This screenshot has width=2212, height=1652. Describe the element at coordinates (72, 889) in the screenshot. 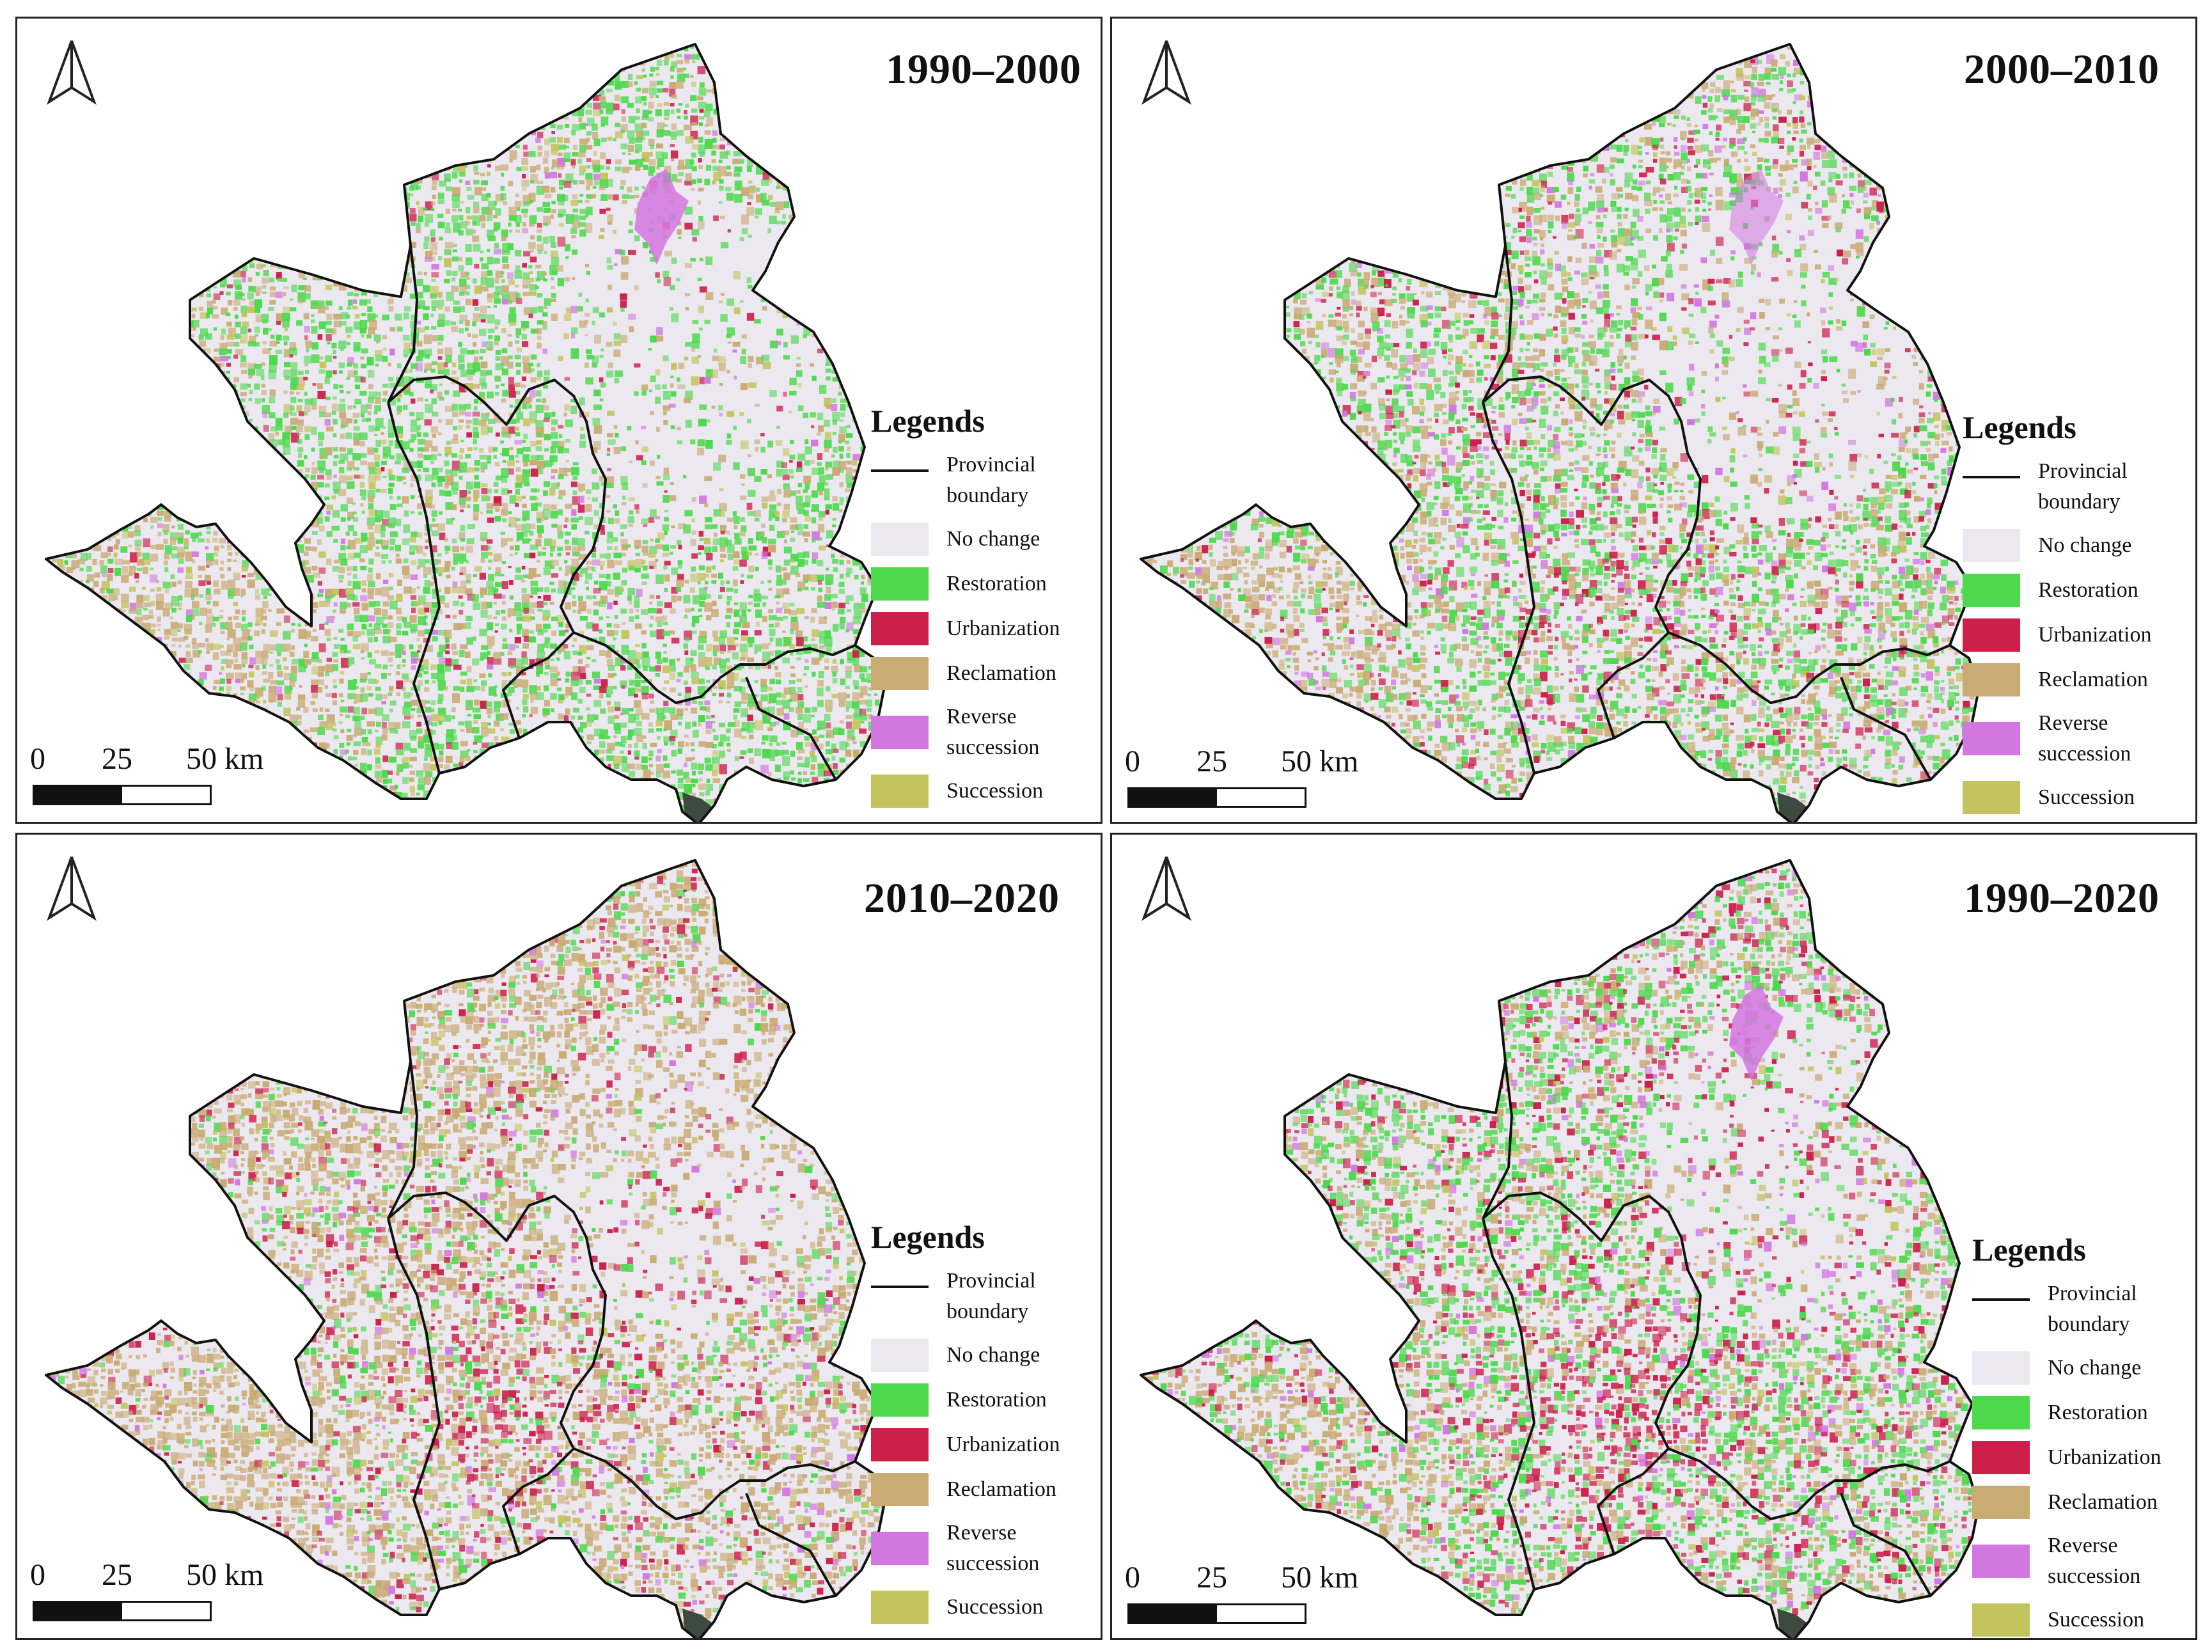

I see `north-arrow-icon` at that location.